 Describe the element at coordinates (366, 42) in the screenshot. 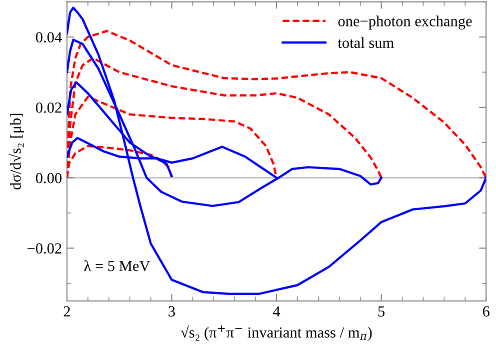

I see `legend-label: total sum` at that location.